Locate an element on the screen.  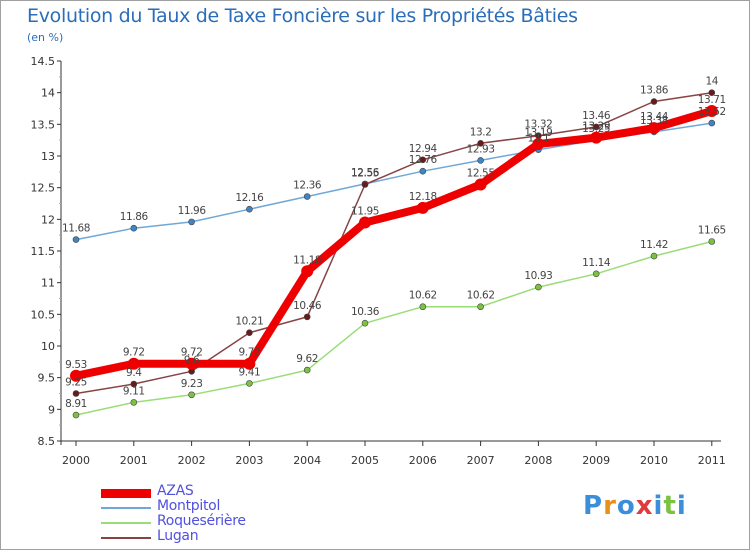
legend-label: Roquesérière is located at coordinates (201, 521).